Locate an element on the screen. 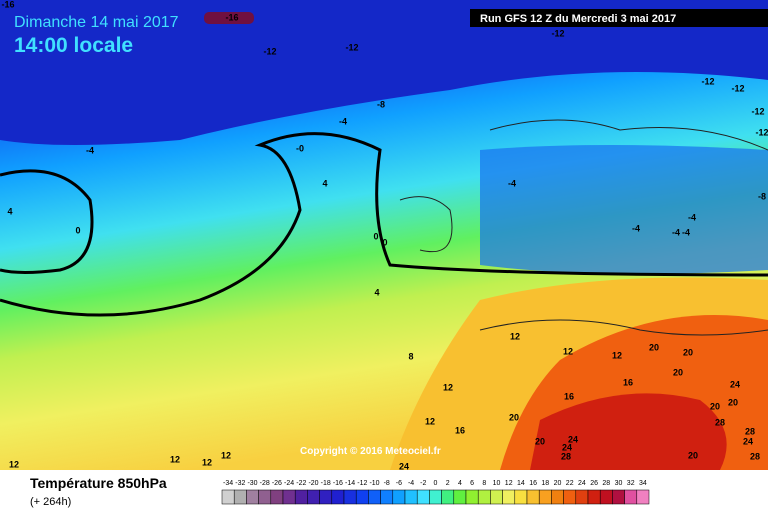 This screenshot has height=517, width=768. zero-isotherm is located at coordinates (47, 221).